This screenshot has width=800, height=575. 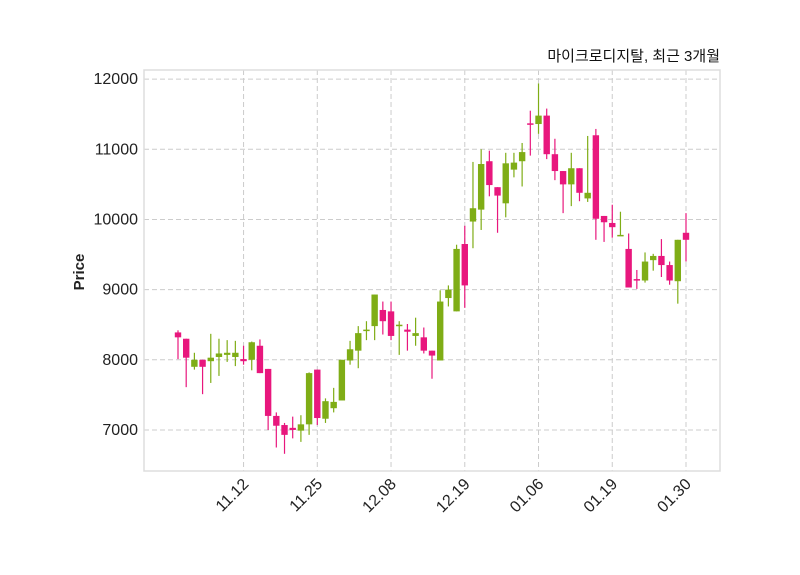 What do you see at coordinates (116, 79) in the screenshot?
I see `y-tick-label: 12000` at bounding box center [116, 79].